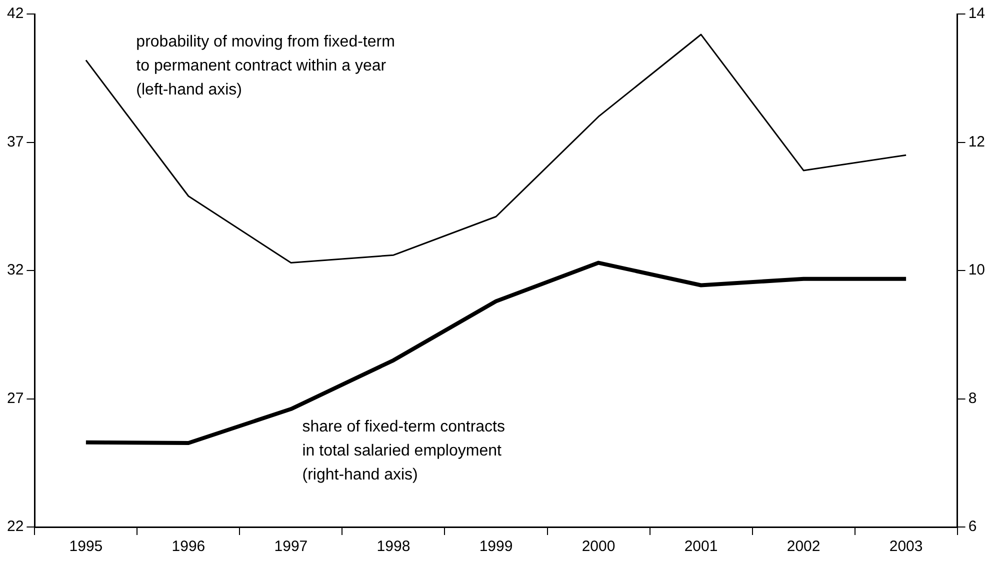 Image resolution: width=998 pixels, height=563 pixels. What do you see at coordinates (15, 527) in the screenshot?
I see `y-tick-label: 22` at bounding box center [15, 527].